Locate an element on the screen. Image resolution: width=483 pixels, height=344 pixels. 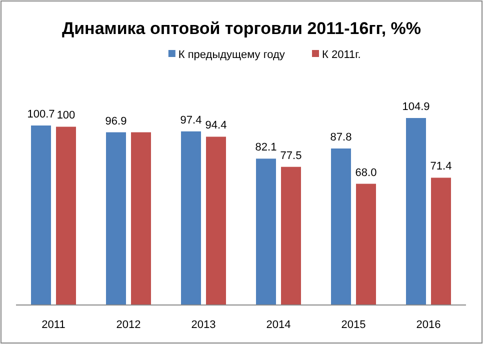
x-tick-label: 2011 is located at coordinates (54, 325).